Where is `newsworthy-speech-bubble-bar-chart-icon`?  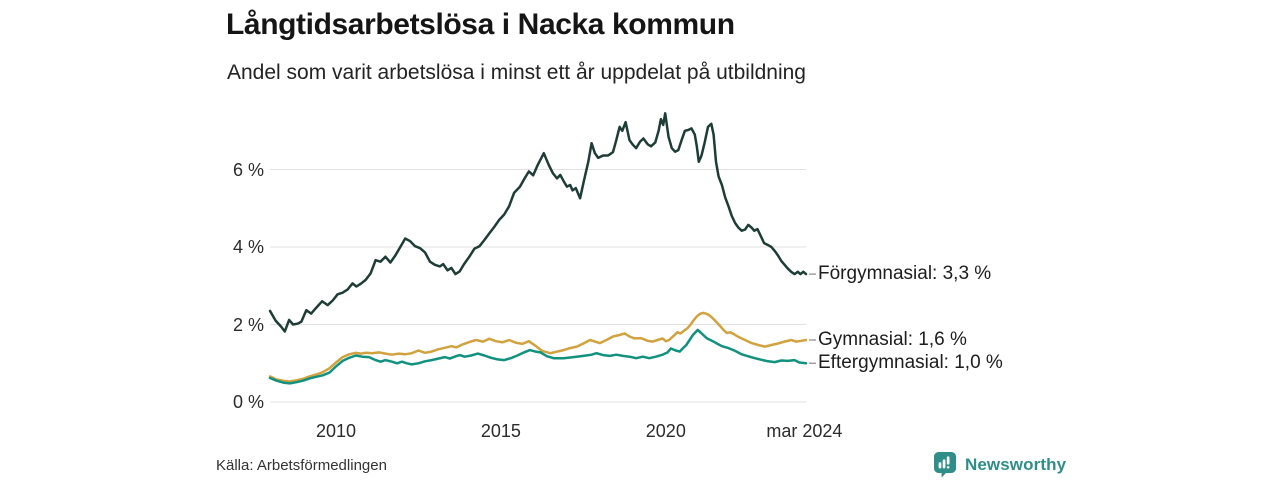
newsworthy-speech-bubble-bar-chart-icon is located at coordinates (945, 465).